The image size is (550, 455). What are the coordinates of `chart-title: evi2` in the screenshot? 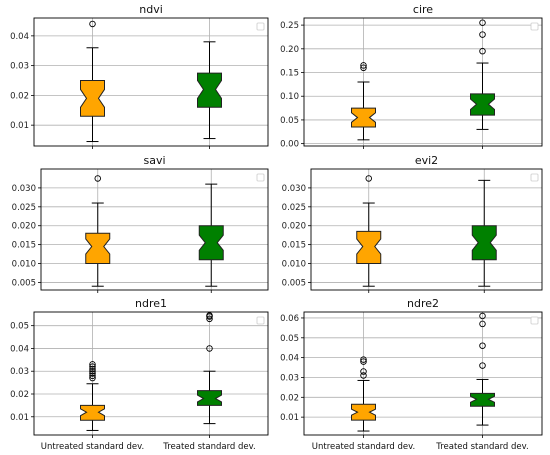 It's located at (426, 160).